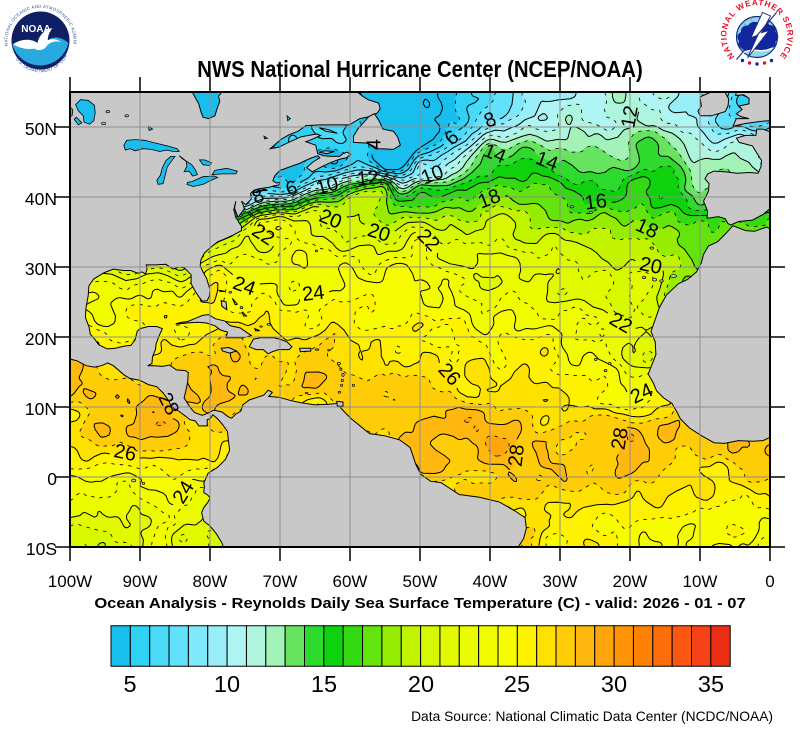  Describe the element at coordinates (651, 266) in the screenshot. I see `svg-text: 20` at that location.